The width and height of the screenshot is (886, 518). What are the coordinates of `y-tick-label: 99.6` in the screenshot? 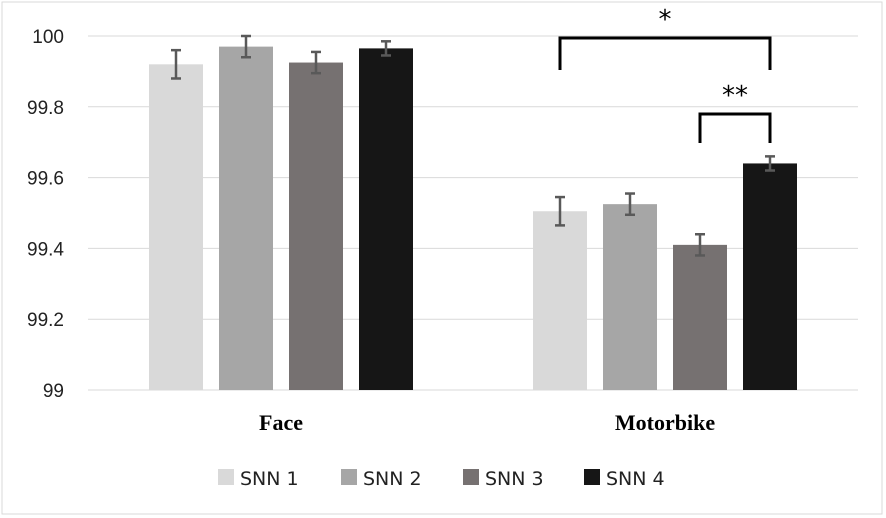 It's located at (45, 179).